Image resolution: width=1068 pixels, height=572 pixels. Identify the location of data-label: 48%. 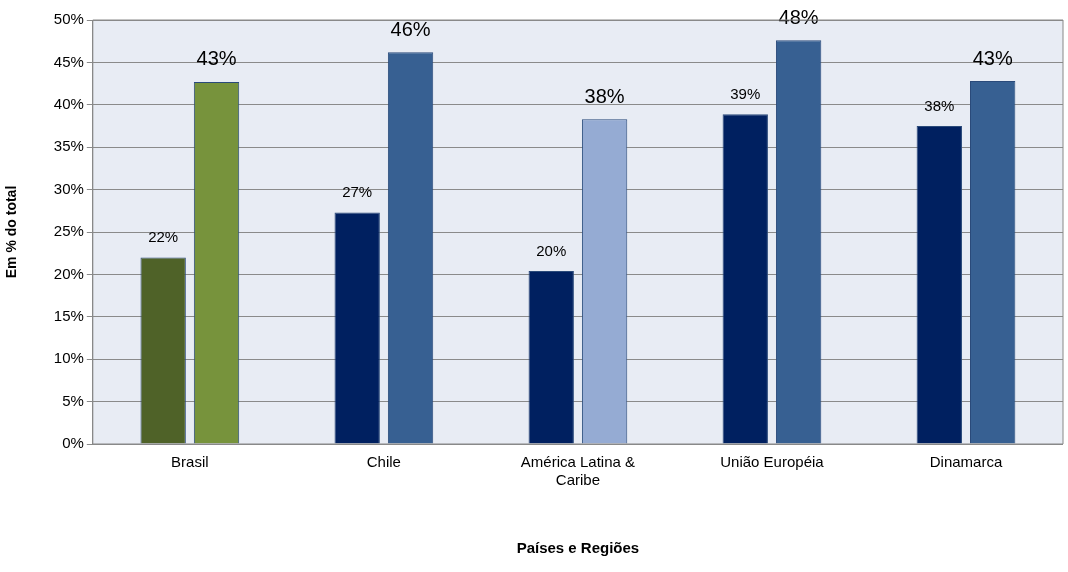
(798, 16).